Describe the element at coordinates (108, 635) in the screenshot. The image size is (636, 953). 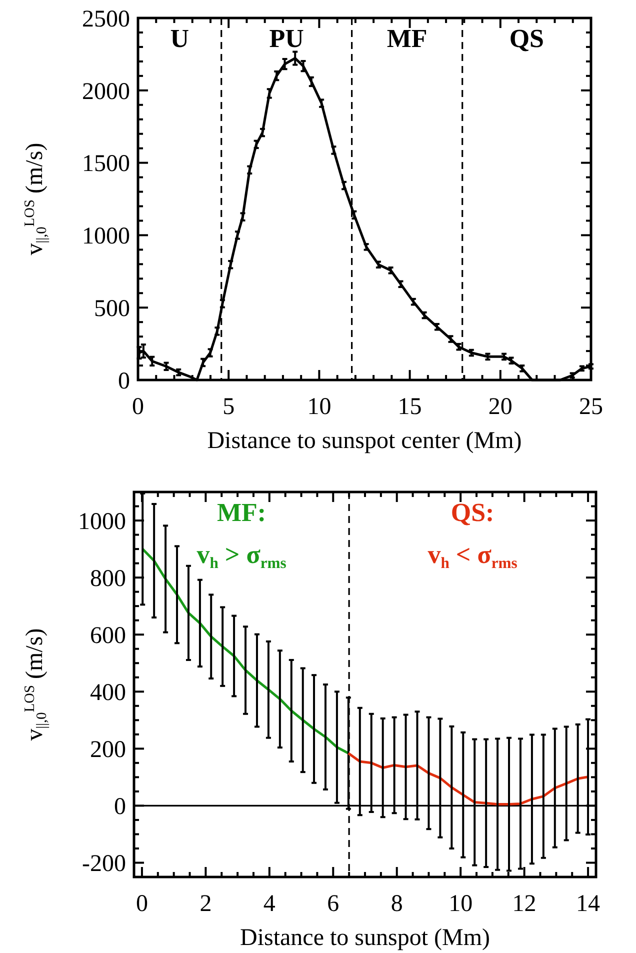
I see `y-tick-label: 600` at that location.